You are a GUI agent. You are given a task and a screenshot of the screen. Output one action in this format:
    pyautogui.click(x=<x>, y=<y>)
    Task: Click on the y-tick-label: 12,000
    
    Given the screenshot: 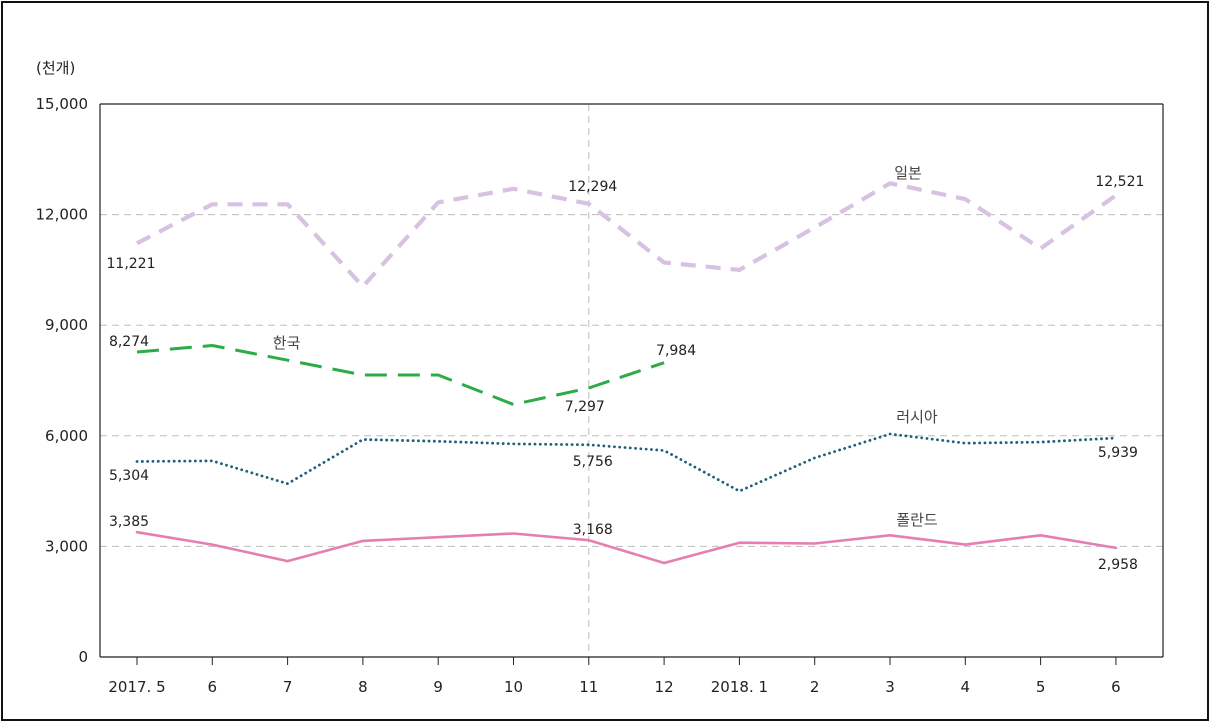 What is the action you would take?
    pyautogui.click(x=62, y=215)
    